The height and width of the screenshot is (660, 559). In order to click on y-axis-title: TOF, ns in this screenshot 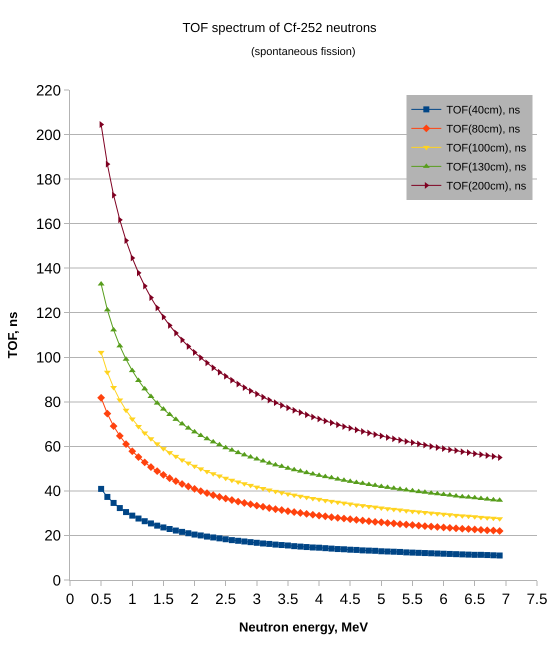, I will do `click(12, 335)`.